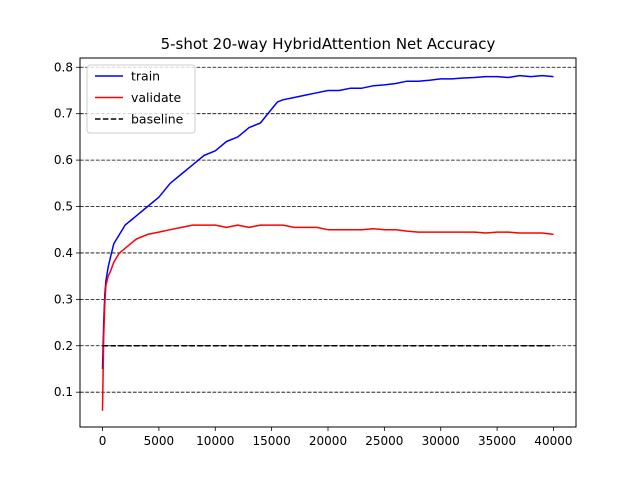 This screenshot has width=640, height=480. I want to click on x-tick-label: 30000, so click(441, 441).